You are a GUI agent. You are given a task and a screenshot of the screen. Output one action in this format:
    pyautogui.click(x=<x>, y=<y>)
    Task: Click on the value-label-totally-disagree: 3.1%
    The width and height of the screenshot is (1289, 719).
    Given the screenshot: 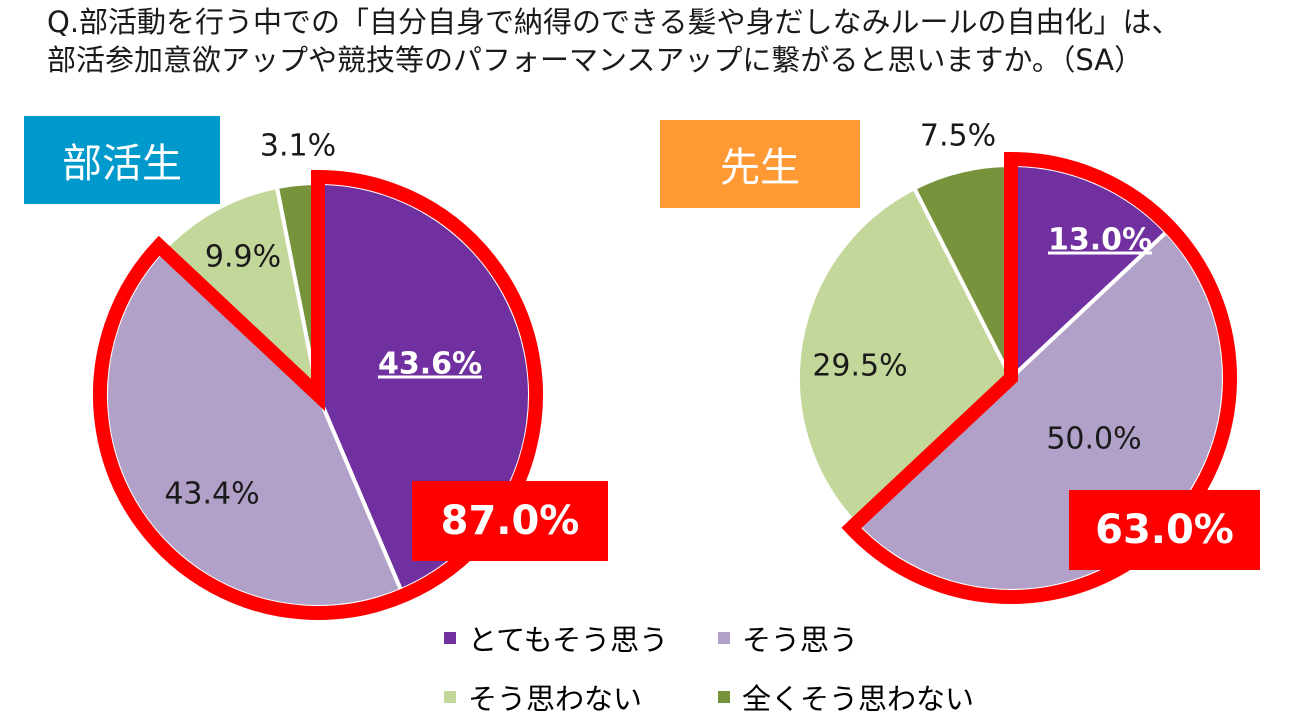 What is the action you would take?
    pyautogui.click(x=298, y=146)
    